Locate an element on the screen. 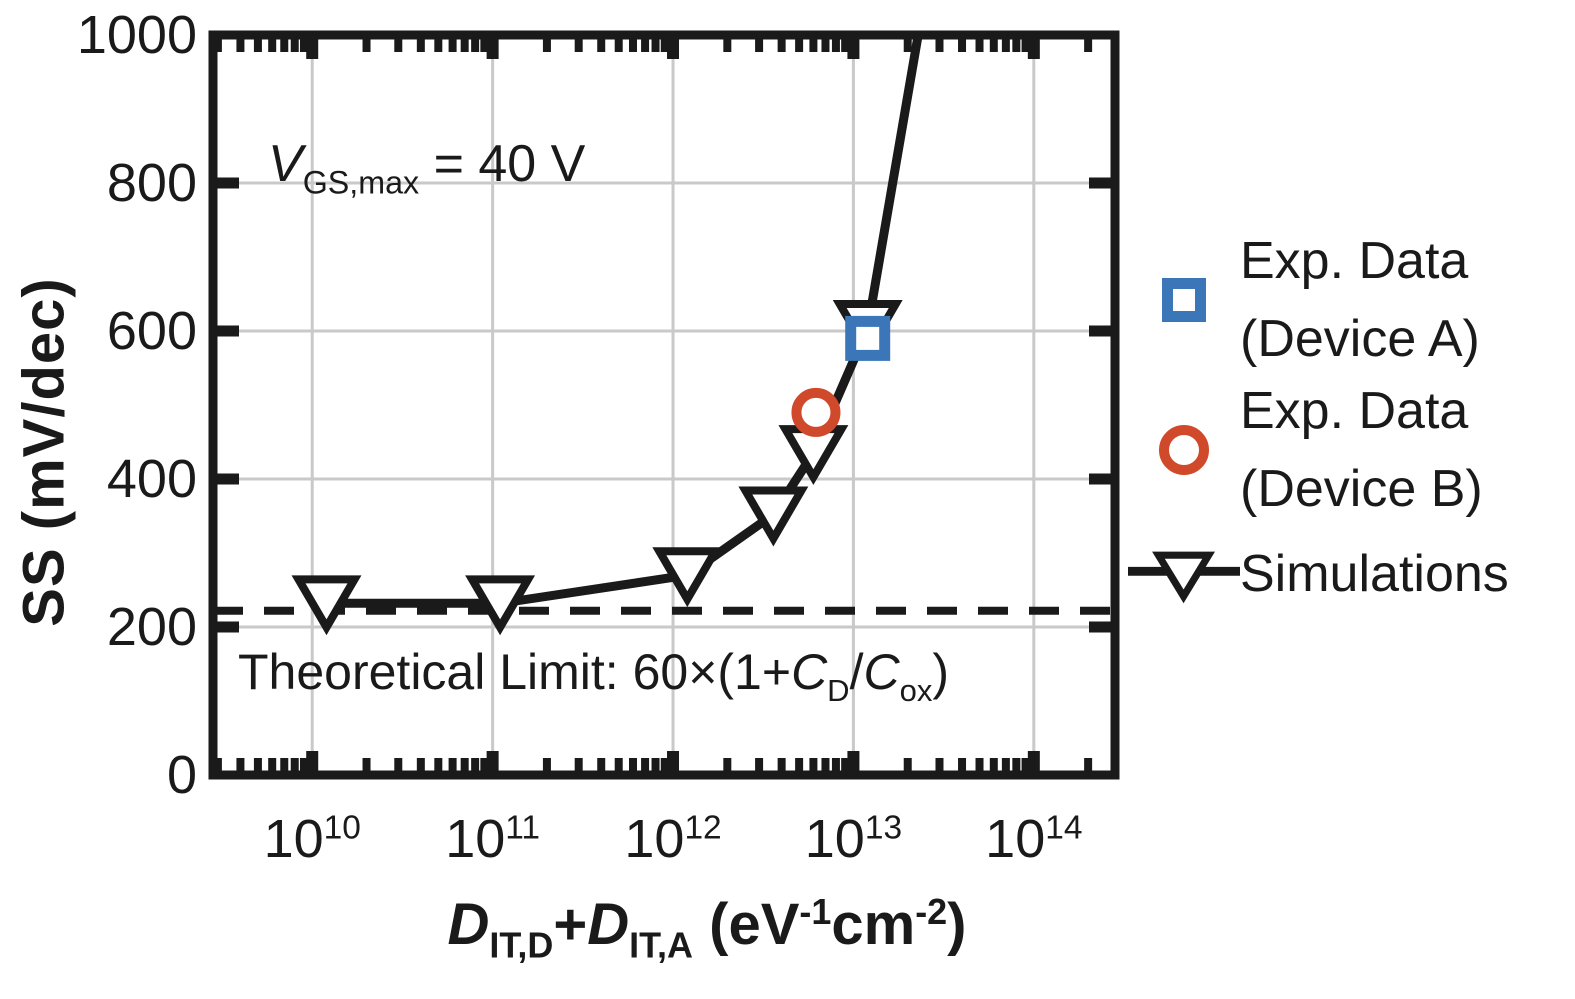  legend-label-device-a: Exp. Data (Device A) is located at coordinates (1360, 300).